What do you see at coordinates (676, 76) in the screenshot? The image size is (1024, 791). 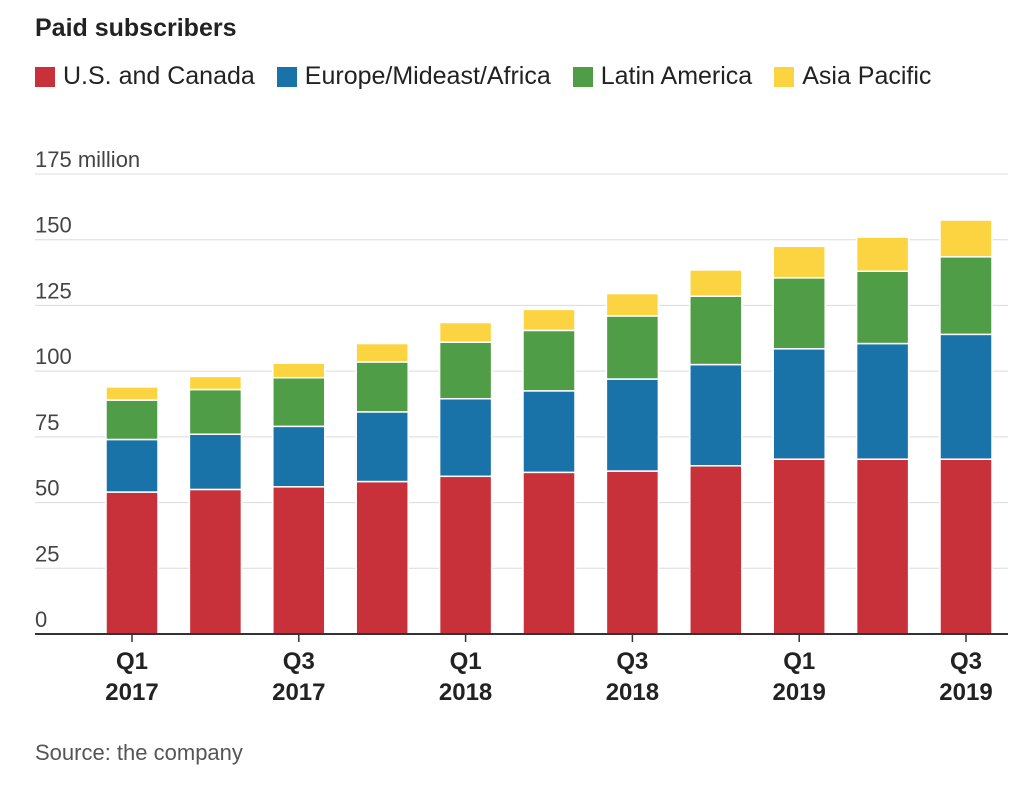 I see `legend-label-latin-america: Latin America` at bounding box center [676, 76].